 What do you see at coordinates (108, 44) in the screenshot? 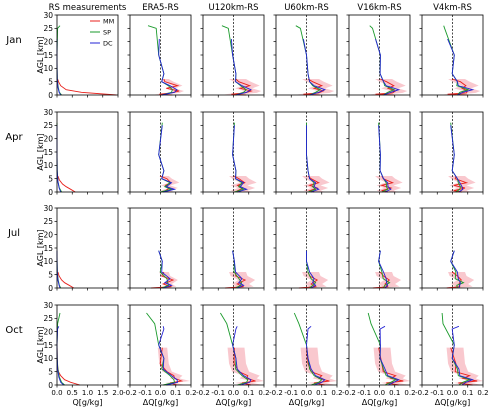
I see `legend-label-DC: DC` at bounding box center [108, 44].